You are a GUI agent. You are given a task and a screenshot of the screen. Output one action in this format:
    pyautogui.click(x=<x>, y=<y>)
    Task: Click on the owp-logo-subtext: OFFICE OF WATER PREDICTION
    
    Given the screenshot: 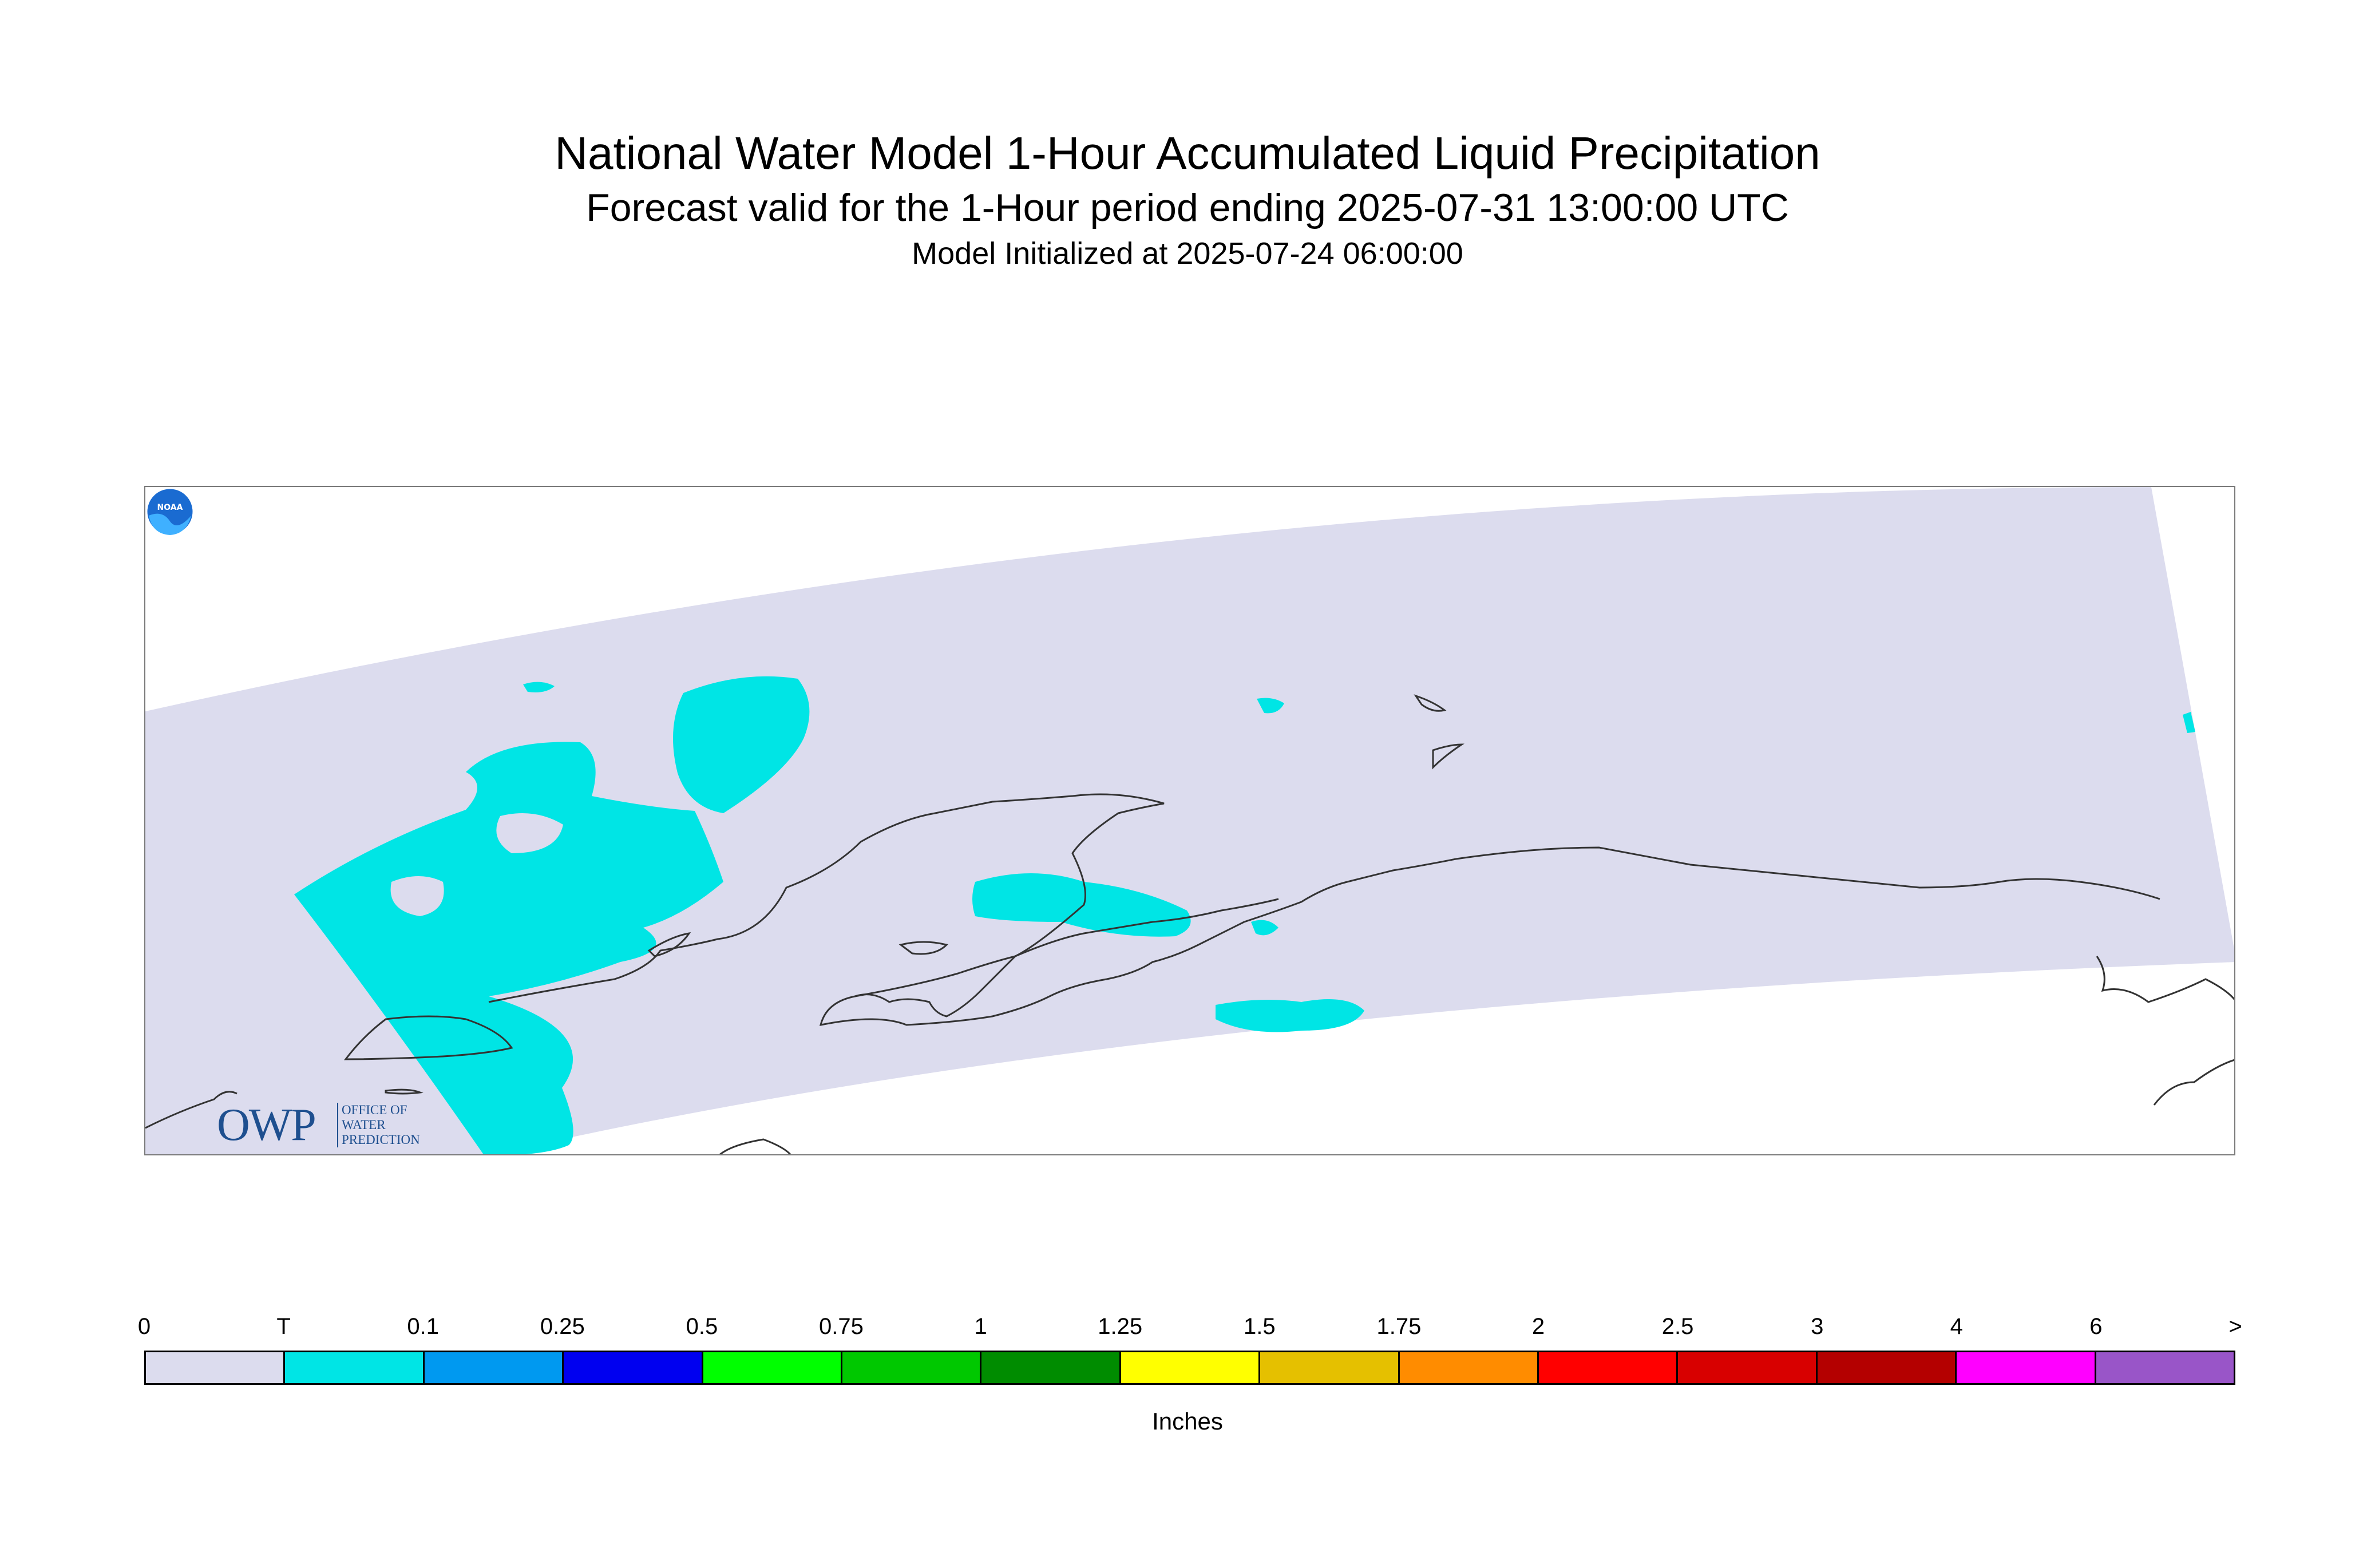 What is the action you would take?
    pyautogui.click(x=388, y=1125)
    